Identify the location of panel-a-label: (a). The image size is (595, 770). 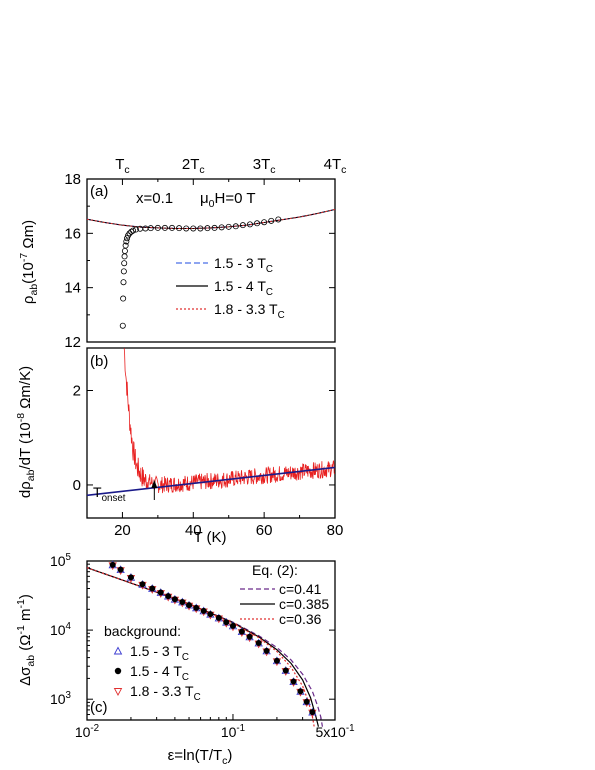
(99, 191).